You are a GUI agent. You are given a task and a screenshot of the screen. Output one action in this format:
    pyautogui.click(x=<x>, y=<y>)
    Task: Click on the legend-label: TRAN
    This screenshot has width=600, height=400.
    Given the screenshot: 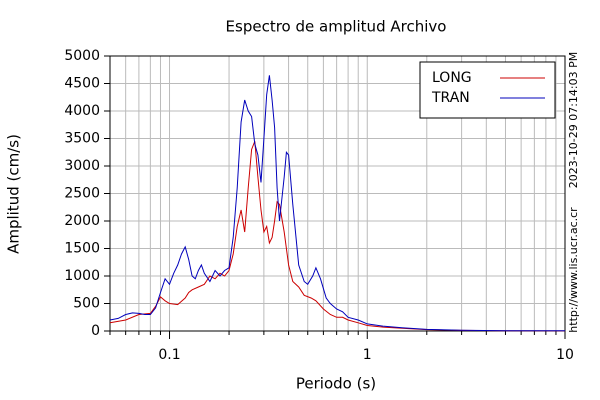 What is the action you would take?
    pyautogui.click(x=450, y=98)
    